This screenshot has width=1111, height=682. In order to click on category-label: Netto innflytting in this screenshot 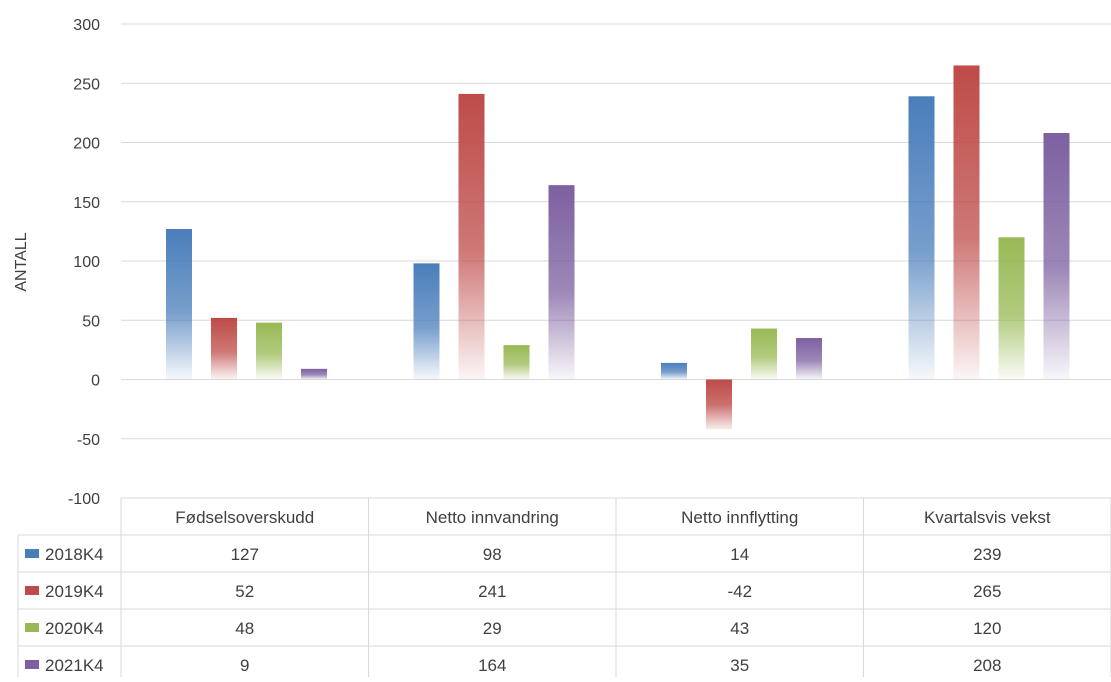, I will do `click(739, 517)`.